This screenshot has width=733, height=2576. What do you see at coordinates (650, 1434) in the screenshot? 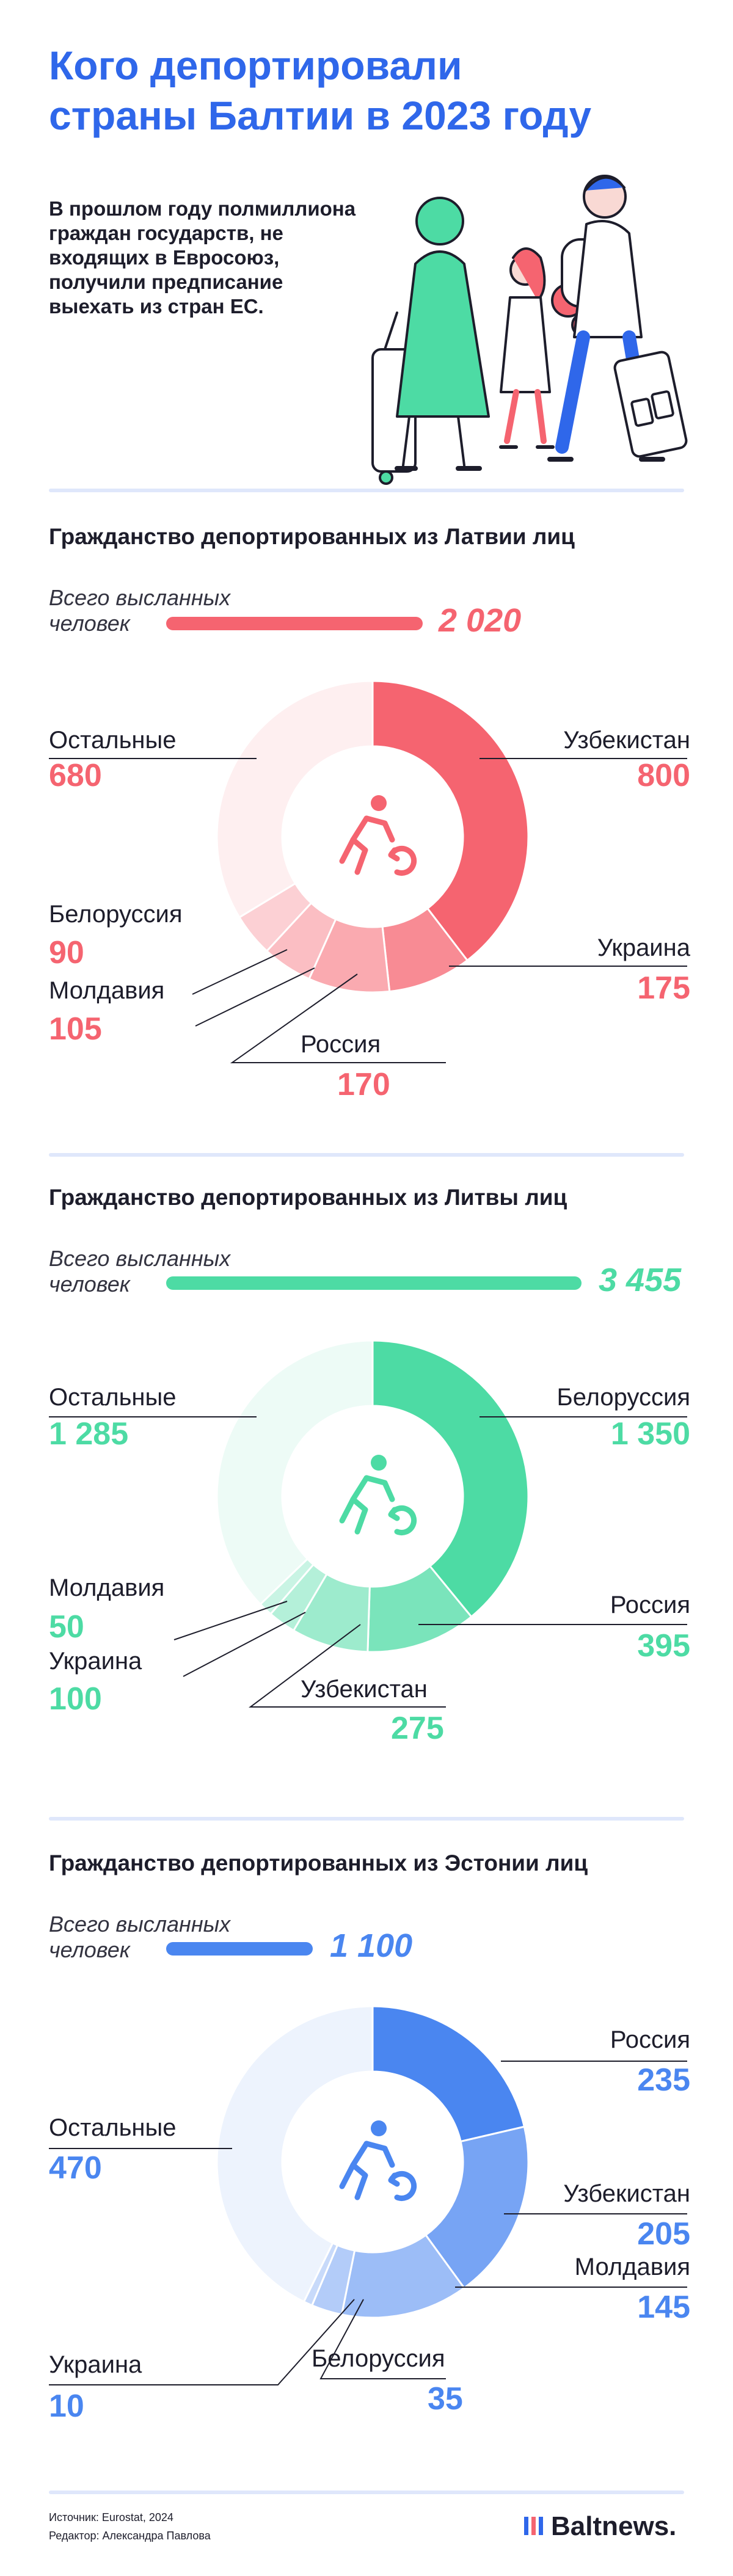
I see `label-value: 1 350` at bounding box center [650, 1434].